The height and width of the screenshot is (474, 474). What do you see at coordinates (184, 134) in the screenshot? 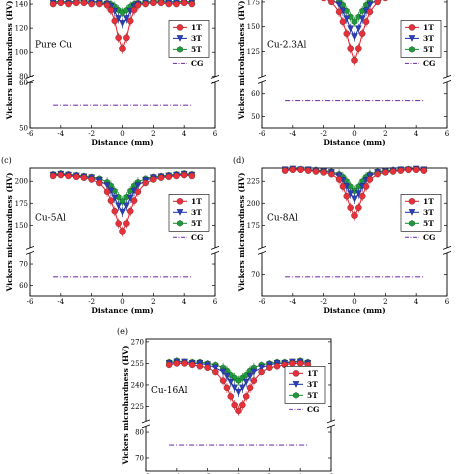
I see `x-tick-label: 4` at bounding box center [184, 134].